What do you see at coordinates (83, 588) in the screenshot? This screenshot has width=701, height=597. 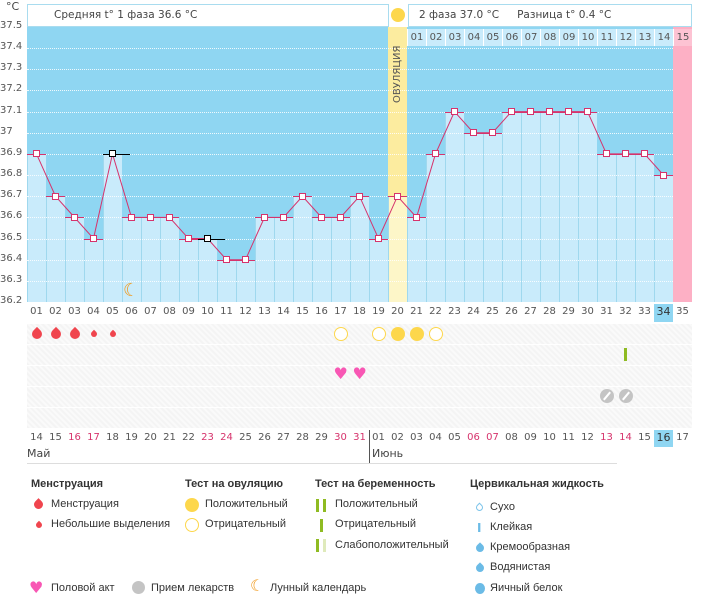 I see `legend-intercourse: Половой акт` at bounding box center [83, 588].